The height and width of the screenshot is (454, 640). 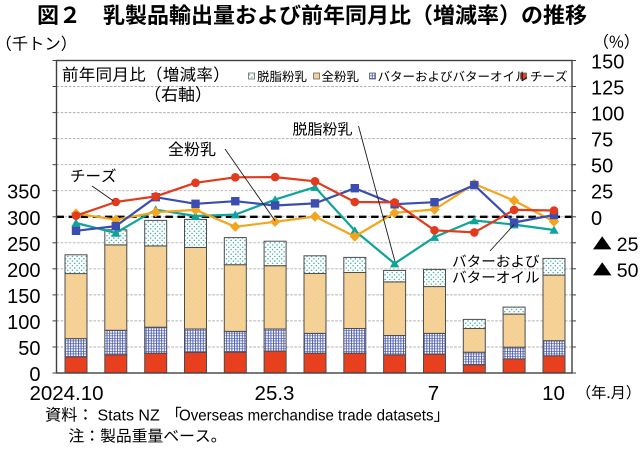 I want to click on svg-text: 350, so click(x=23, y=193).